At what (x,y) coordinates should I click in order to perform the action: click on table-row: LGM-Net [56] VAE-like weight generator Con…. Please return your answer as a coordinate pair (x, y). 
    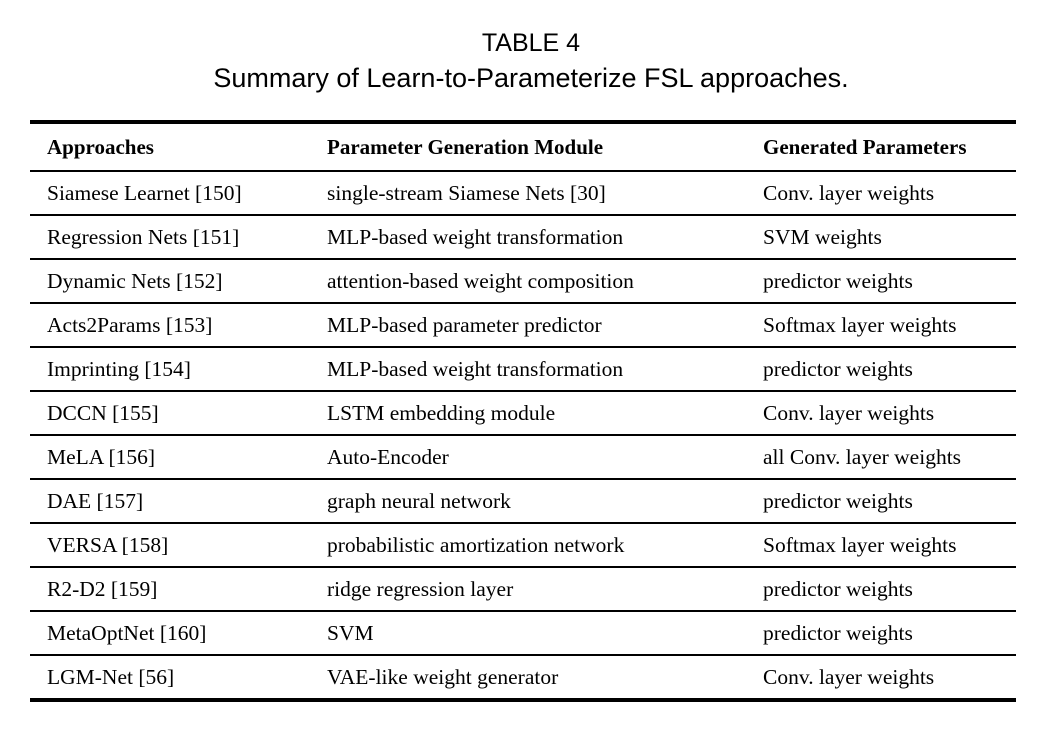
    Looking at the image, I should click on (523, 677).